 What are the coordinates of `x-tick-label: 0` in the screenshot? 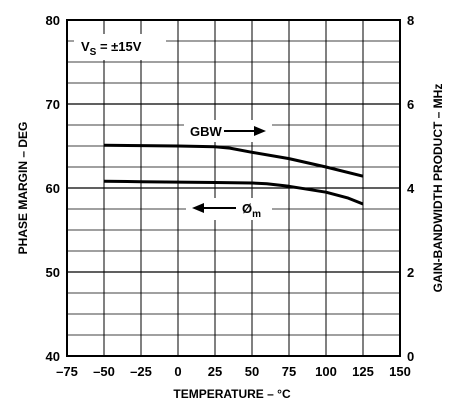 It's located at (177, 371).